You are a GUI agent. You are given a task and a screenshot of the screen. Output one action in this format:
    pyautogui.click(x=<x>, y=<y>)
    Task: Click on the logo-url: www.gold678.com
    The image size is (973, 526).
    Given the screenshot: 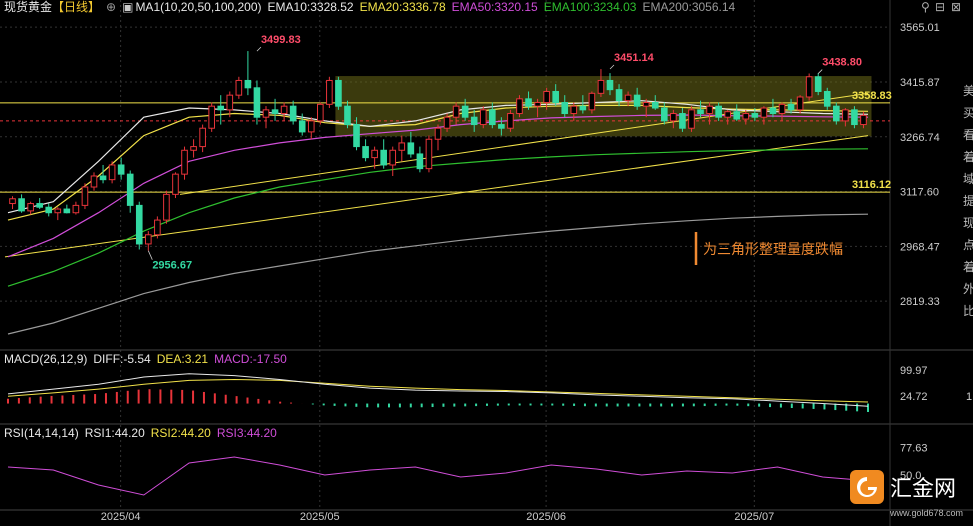 What is the action you would take?
    pyautogui.click(x=926, y=513)
    